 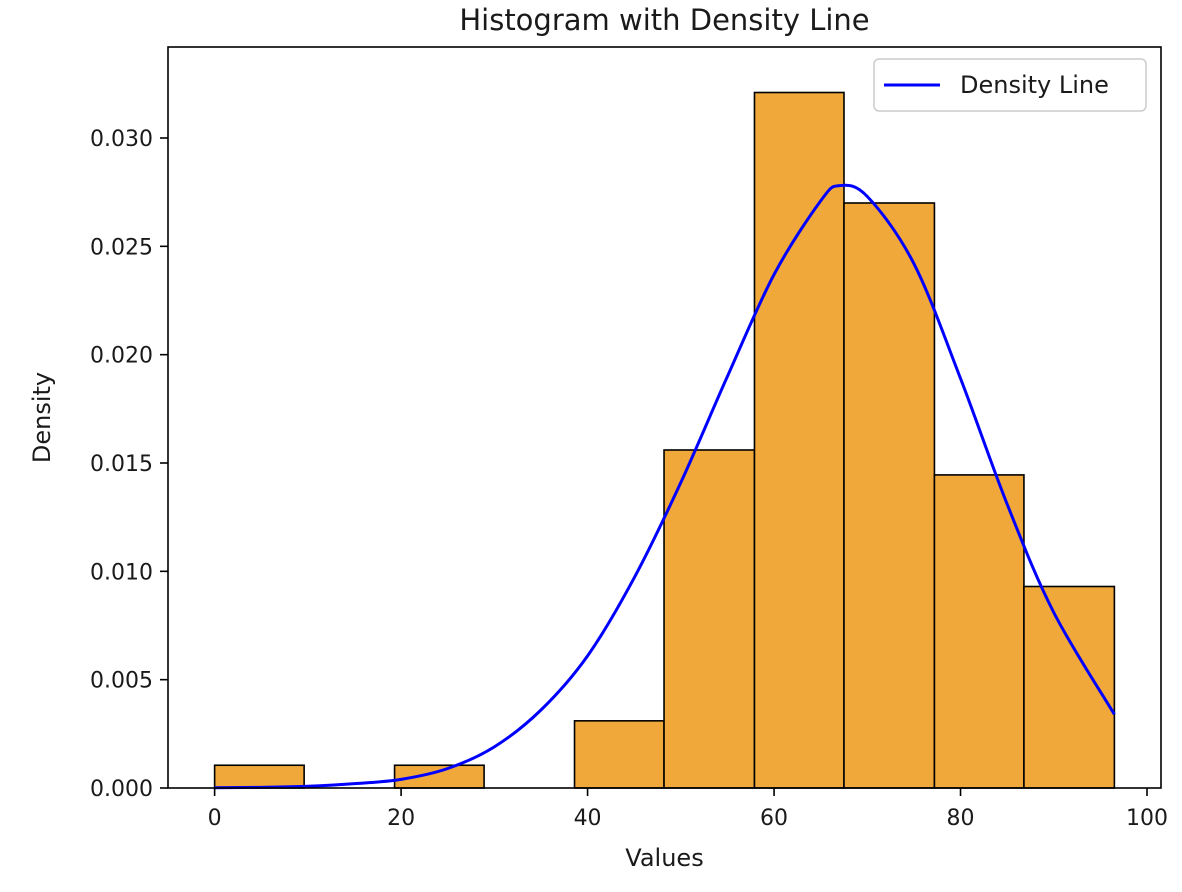 I want to click on x-tick-label: 100, so click(x=1147, y=818).